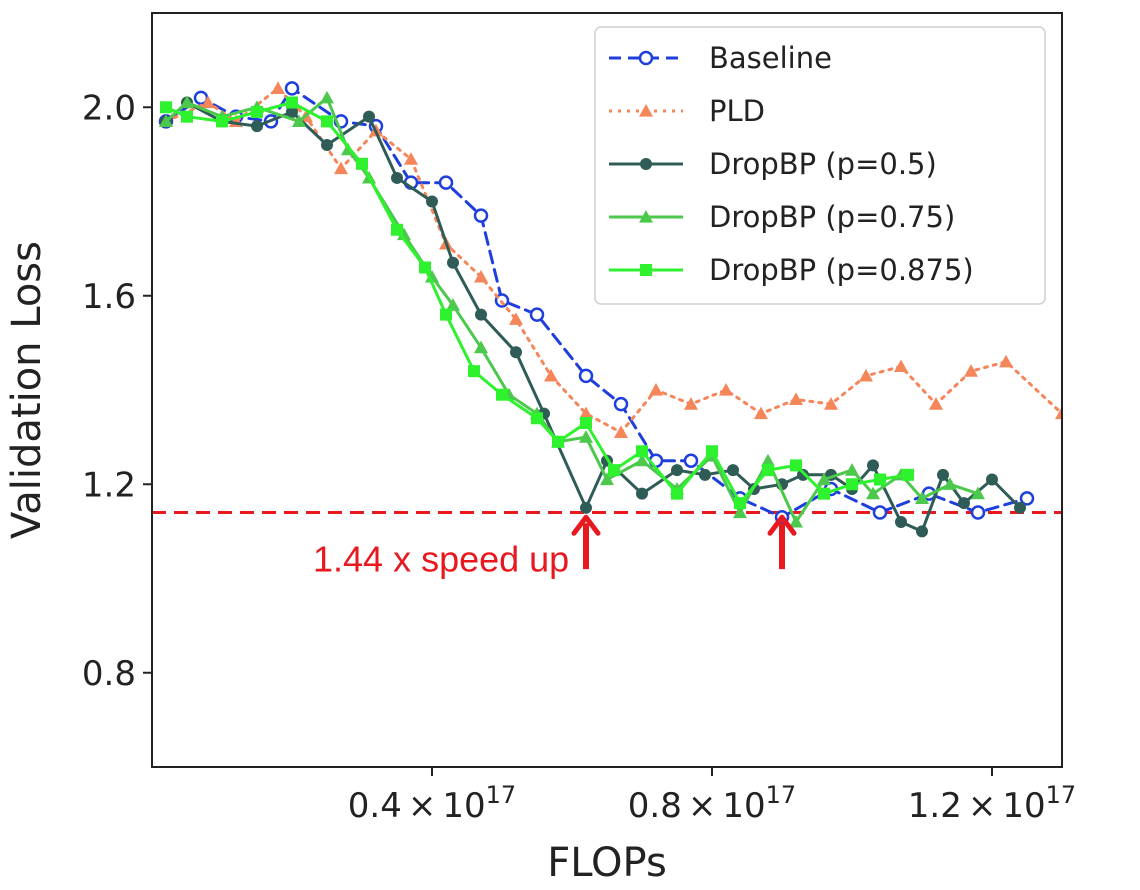 This screenshot has width=1140, height=890. What do you see at coordinates (432, 803) in the screenshot?
I see `x-tick-label: 0.4 × 10¹⁷` at bounding box center [432, 803].